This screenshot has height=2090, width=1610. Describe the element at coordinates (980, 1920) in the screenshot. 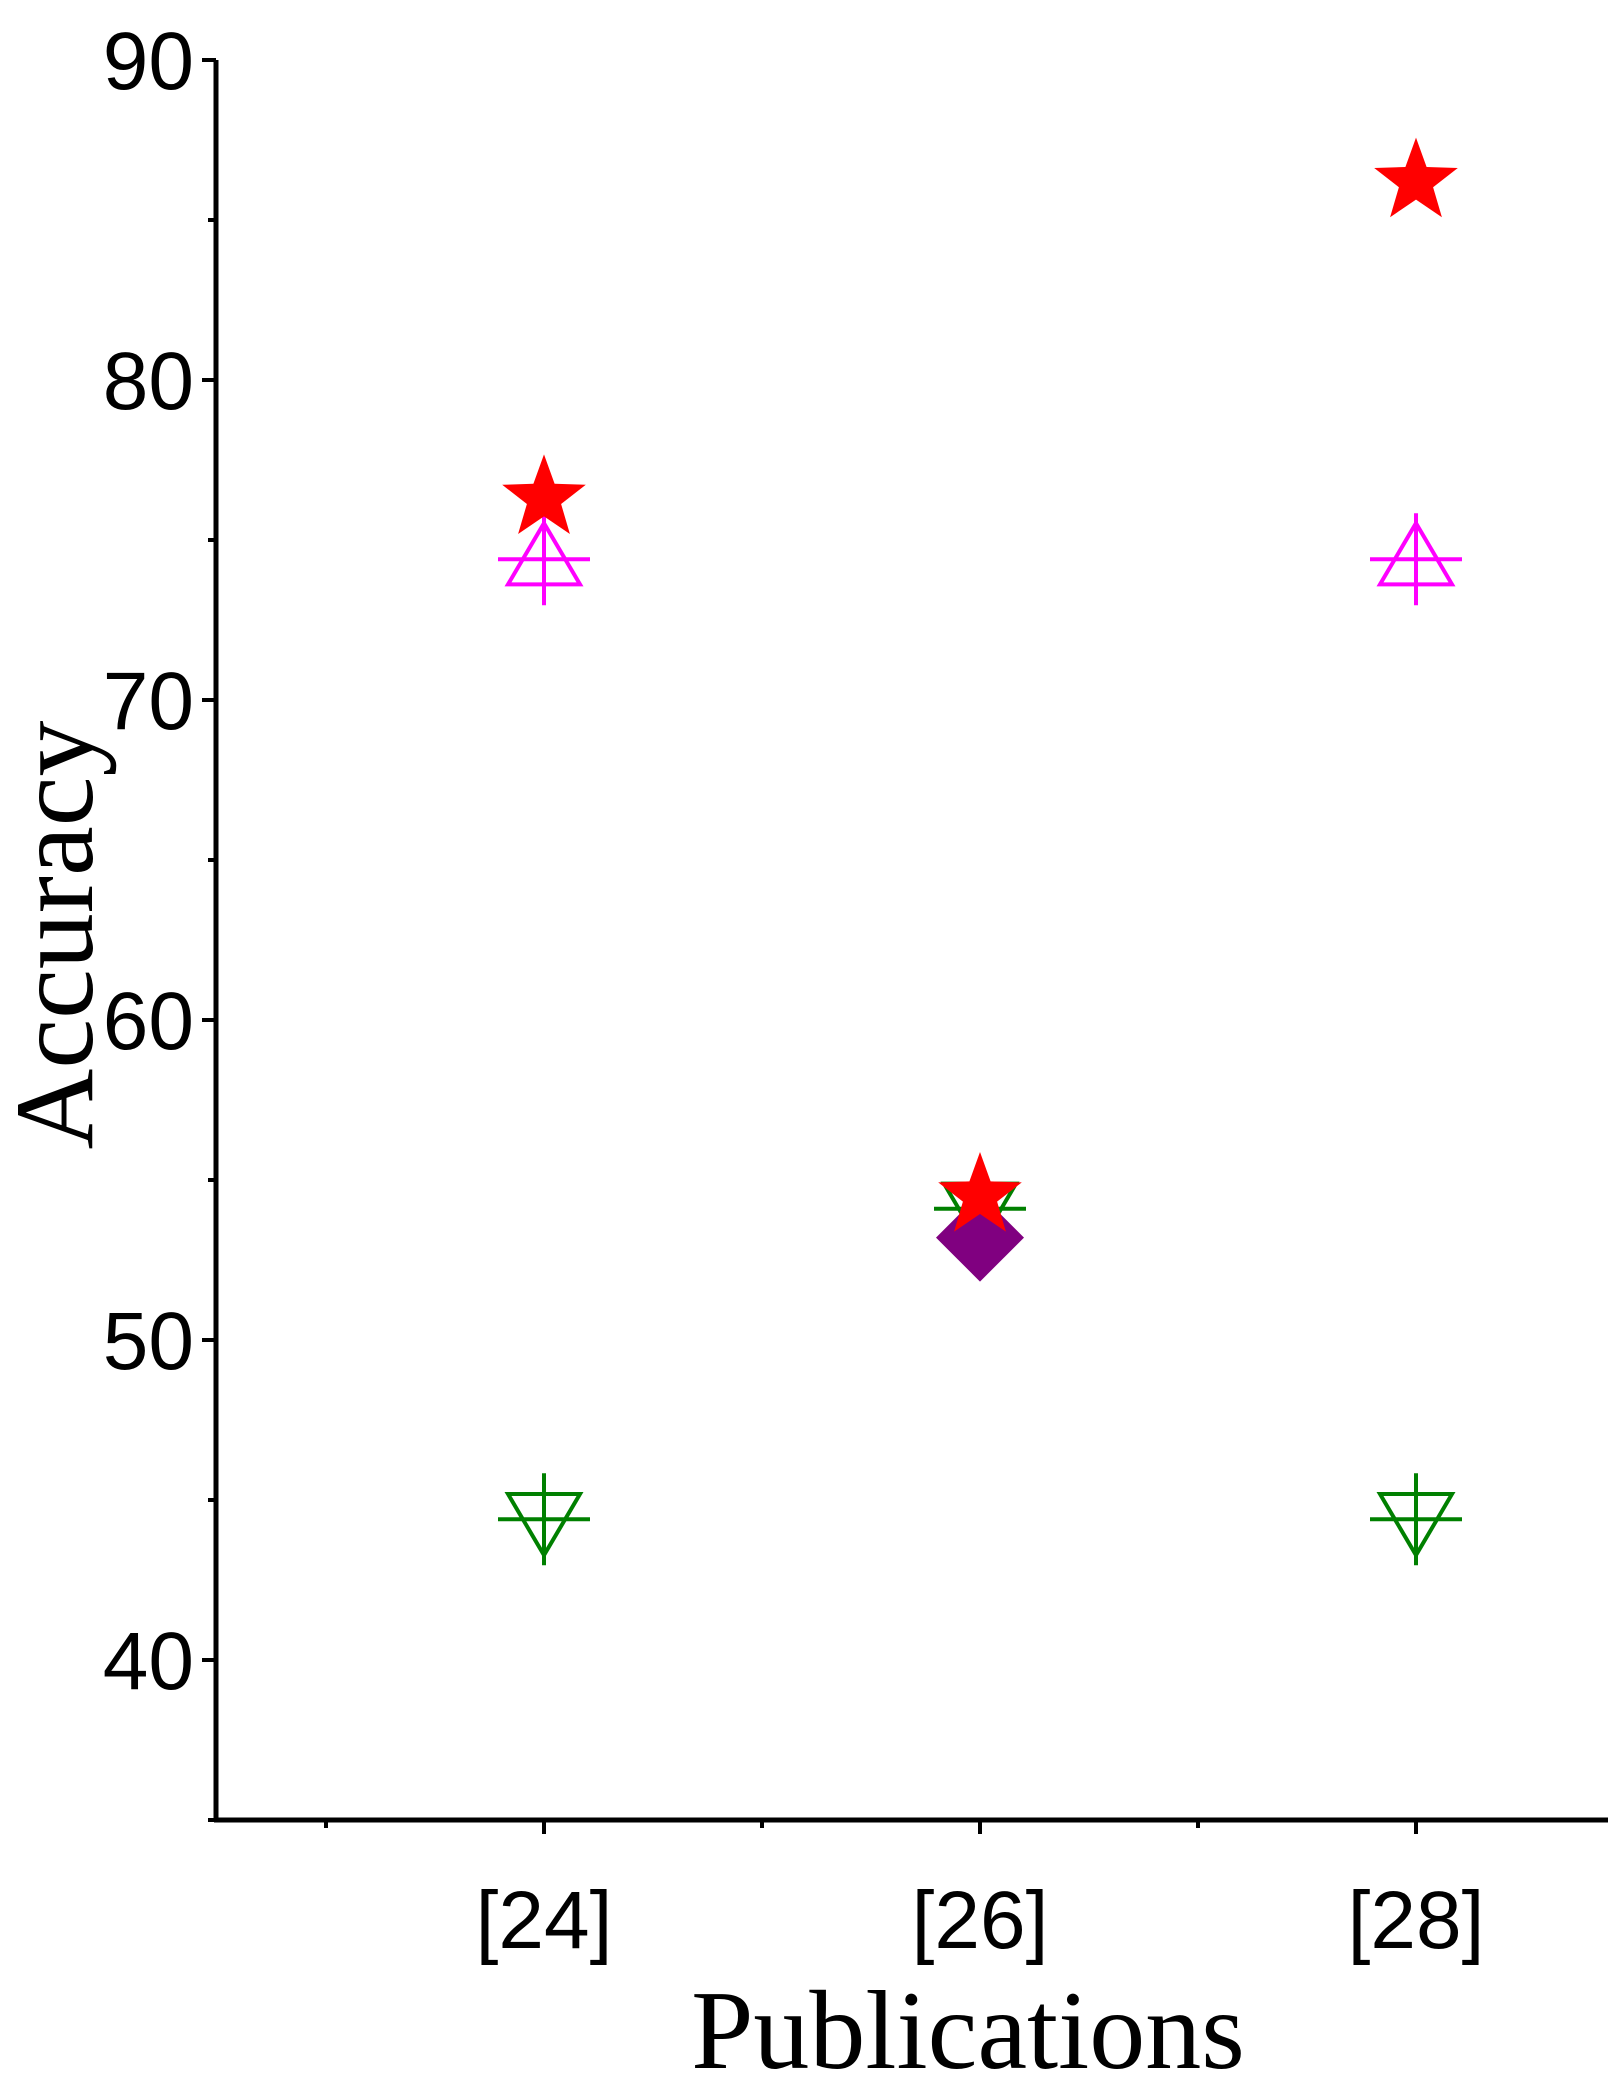

I see `x-tick-label: [26]` at that location.